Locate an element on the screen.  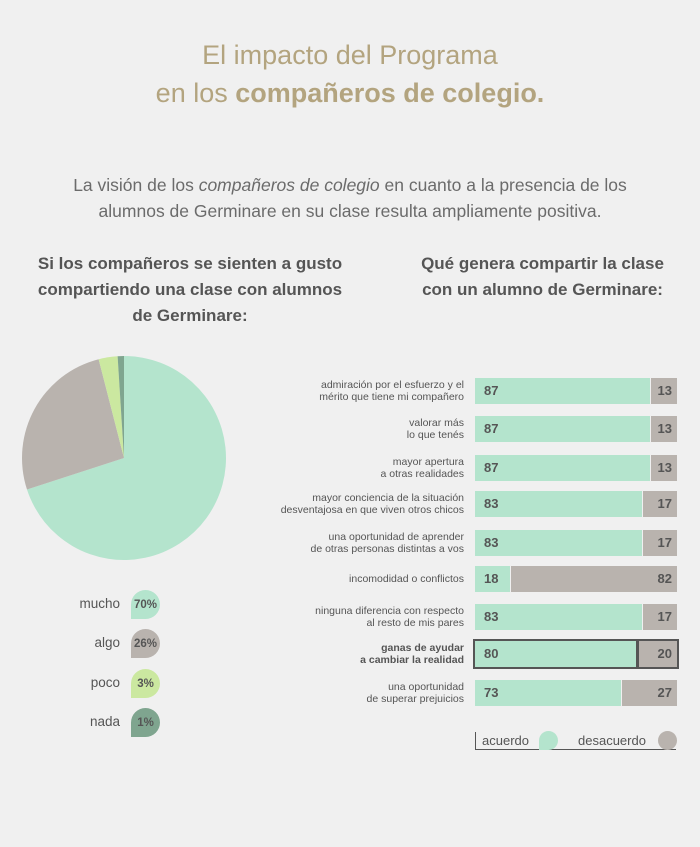
bar-legend: acuerdo desacuerdo is located at coordinates (576, 740).